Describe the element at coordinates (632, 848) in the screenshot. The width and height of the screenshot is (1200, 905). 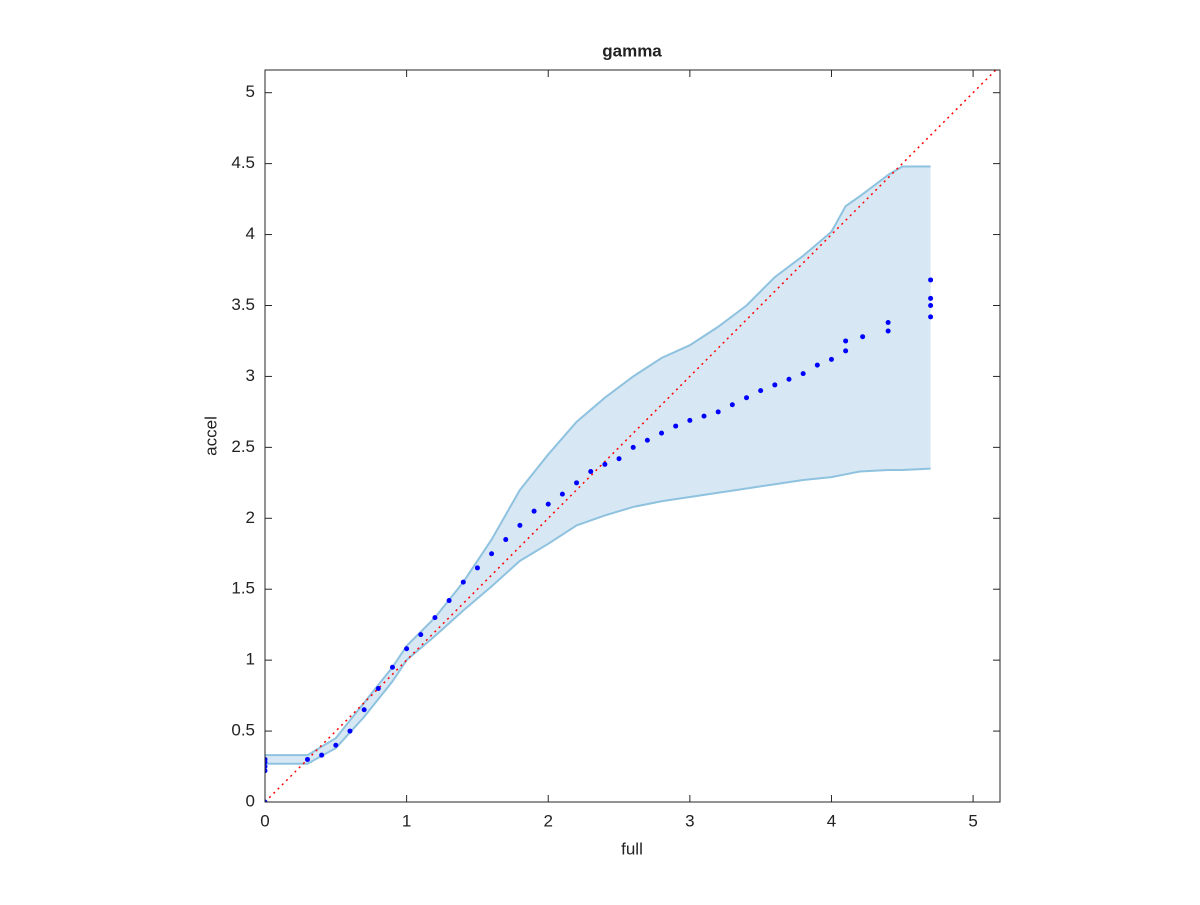
I see `x-axis-label: full` at that location.